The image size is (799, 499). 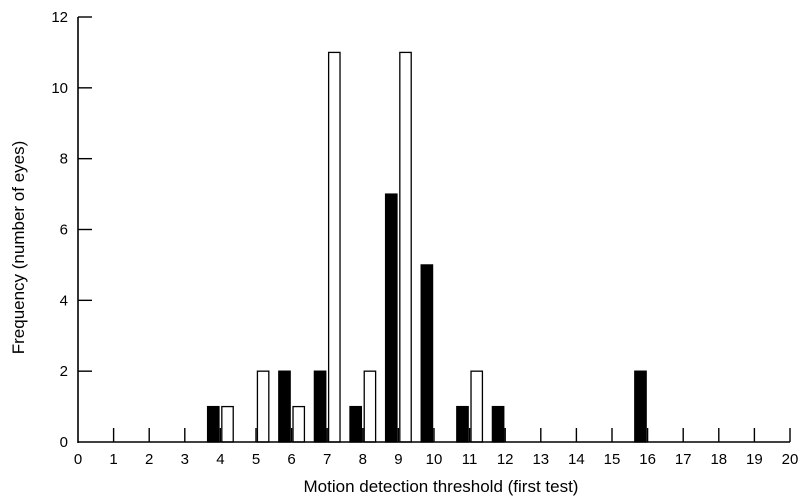 I want to click on x-tick-label: 1, so click(x=113, y=459).